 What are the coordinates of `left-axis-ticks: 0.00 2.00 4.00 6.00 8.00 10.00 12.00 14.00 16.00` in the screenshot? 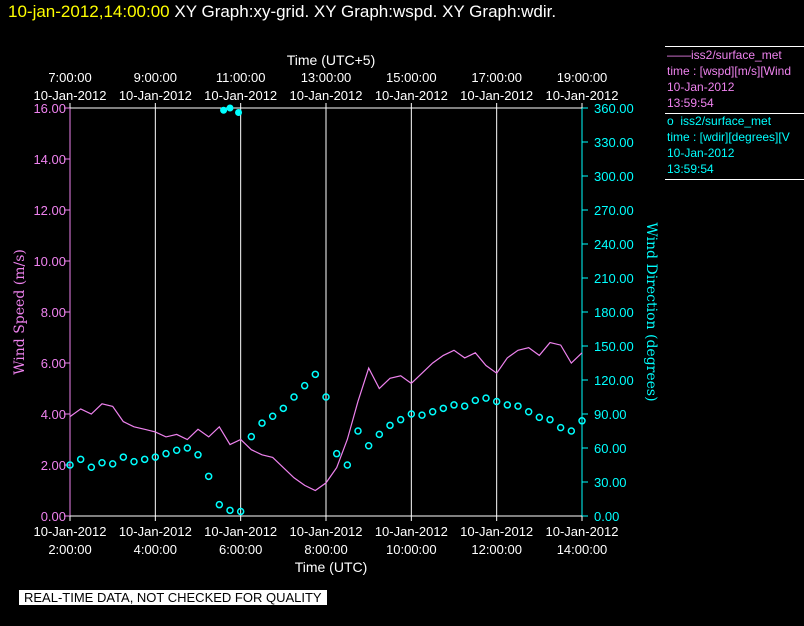 It's located at (51, 312).